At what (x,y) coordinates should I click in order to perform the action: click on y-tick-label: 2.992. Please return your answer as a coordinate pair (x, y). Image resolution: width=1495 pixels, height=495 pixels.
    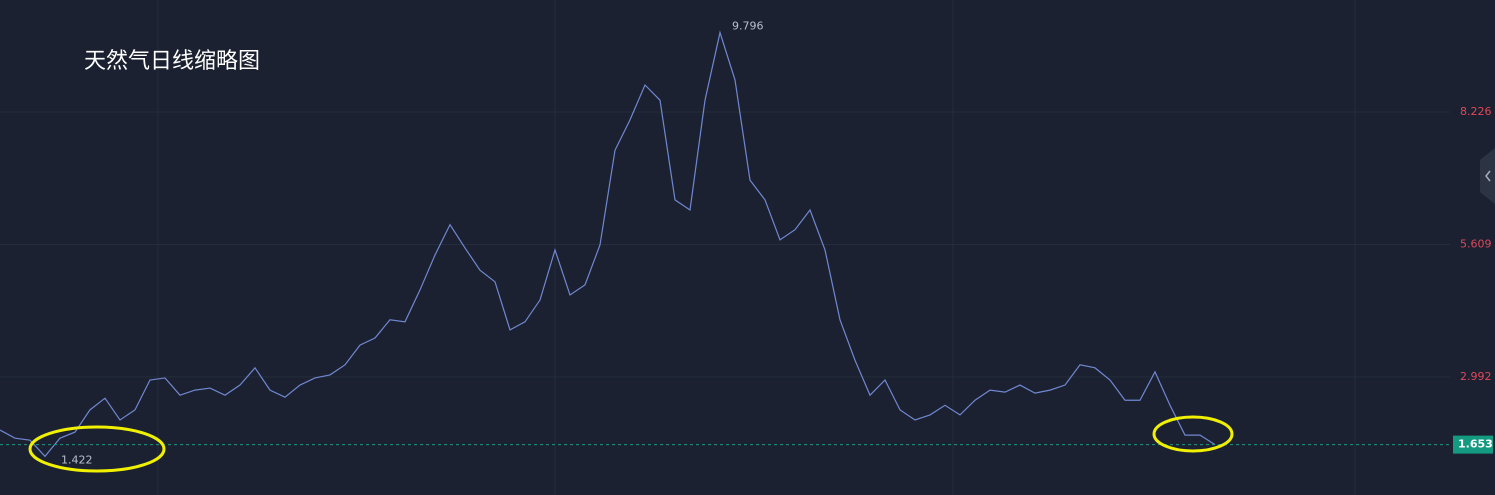
    Looking at the image, I should click on (1476, 376).